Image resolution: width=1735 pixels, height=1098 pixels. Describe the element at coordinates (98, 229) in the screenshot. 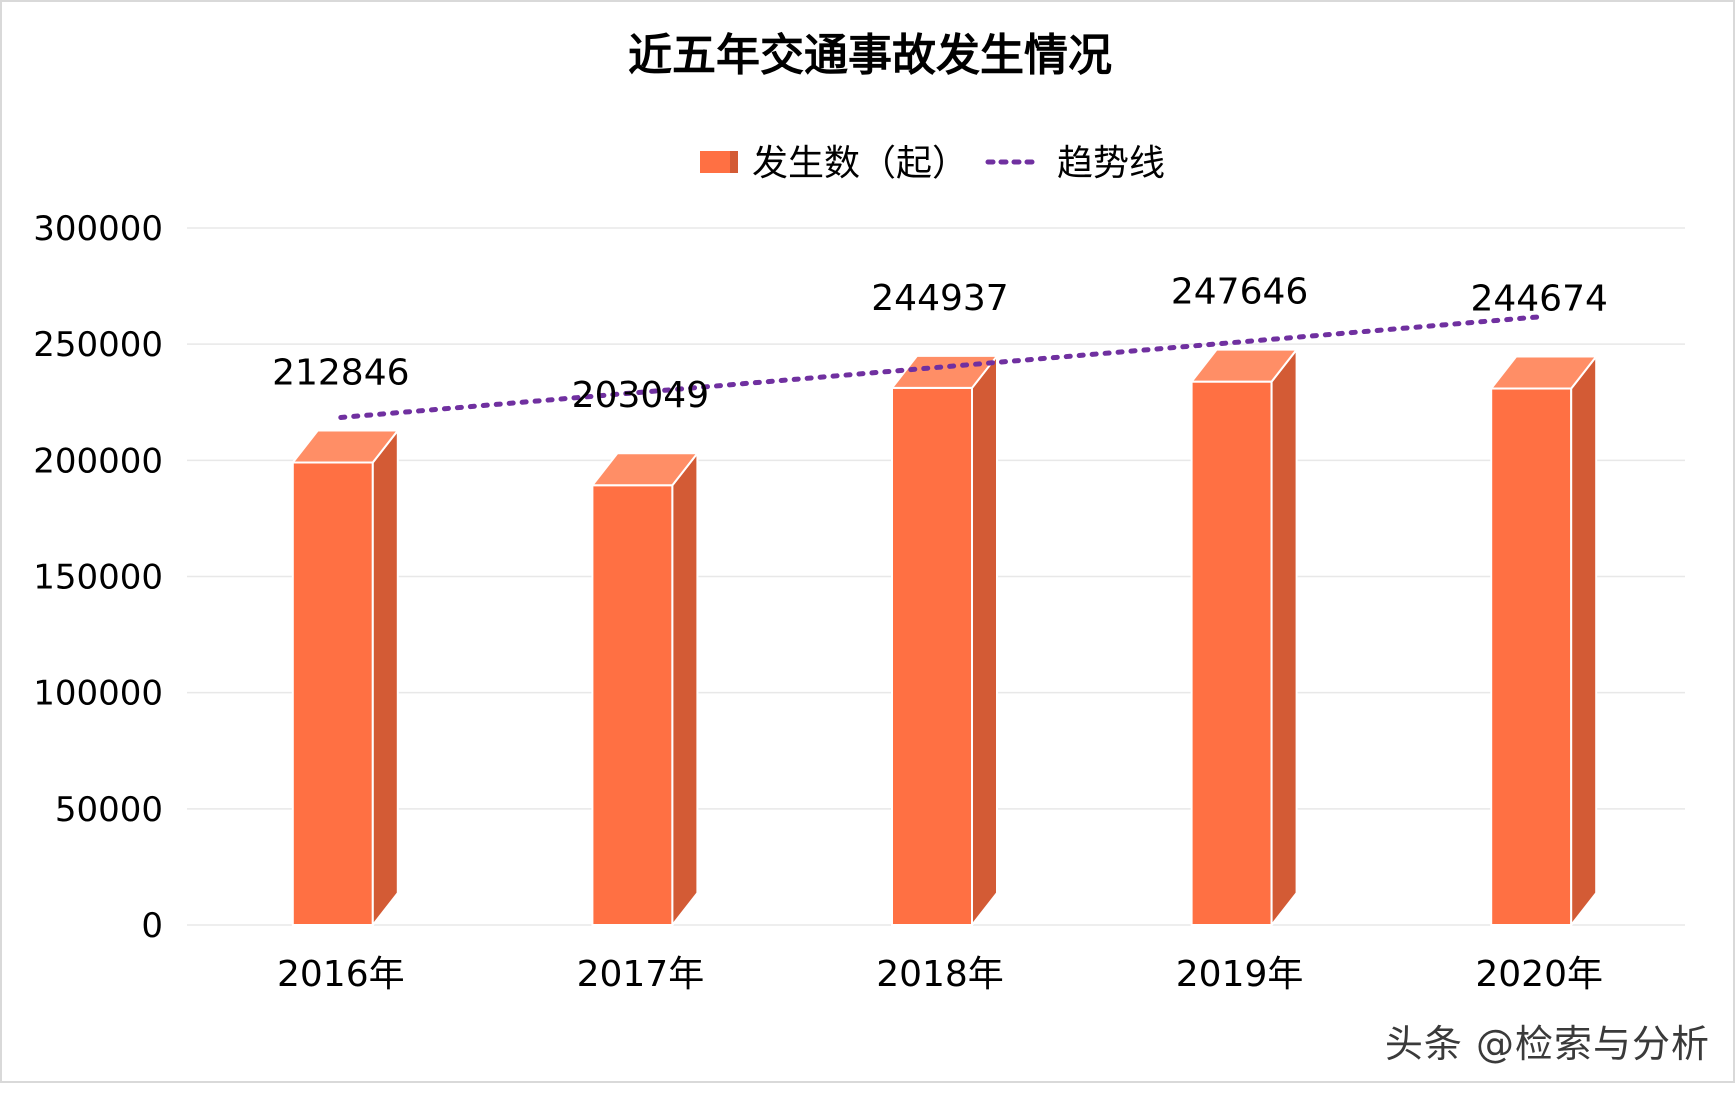

I see `y-tick-label: 300000` at that location.